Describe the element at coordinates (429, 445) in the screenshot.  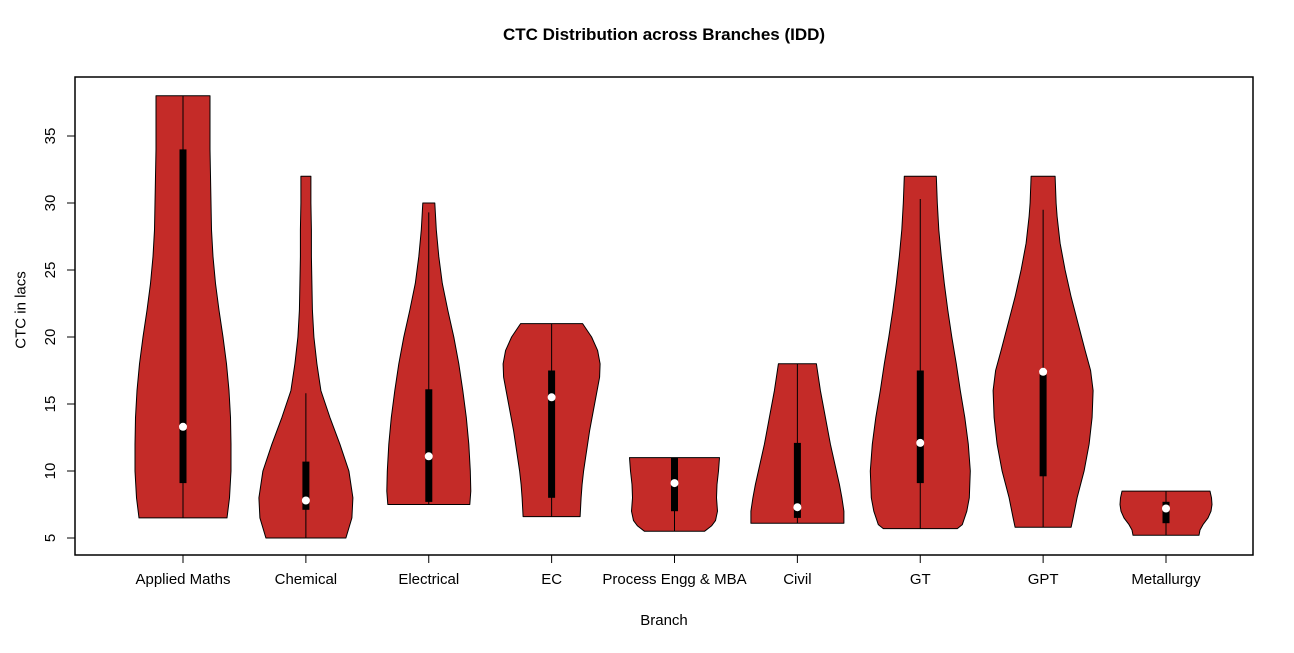
I see `iqr-box-electrical` at that location.